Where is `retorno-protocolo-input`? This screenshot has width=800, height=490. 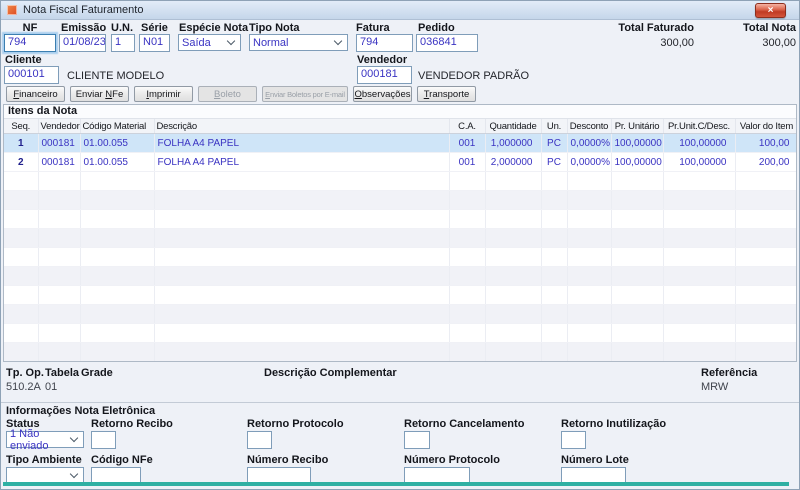 retorno-protocolo-input is located at coordinates (259, 440).